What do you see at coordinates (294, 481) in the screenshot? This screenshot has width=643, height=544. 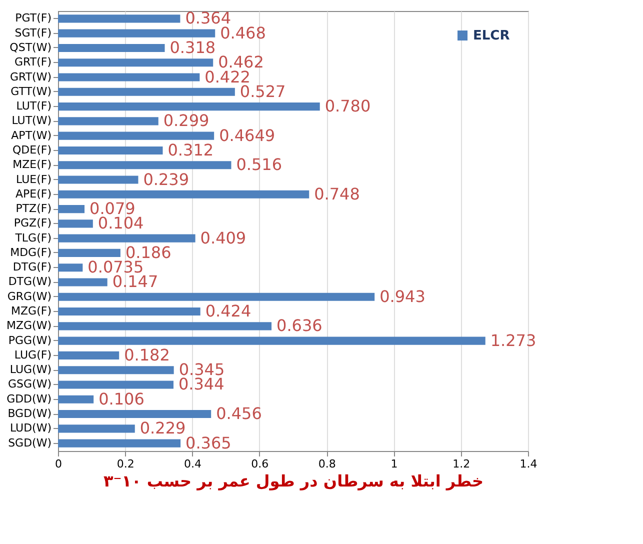 I see `x-axis-title: خطر ابتلا به سرطان در طول عمر بر حسب ۱۰⁻۳` at bounding box center [294, 481].